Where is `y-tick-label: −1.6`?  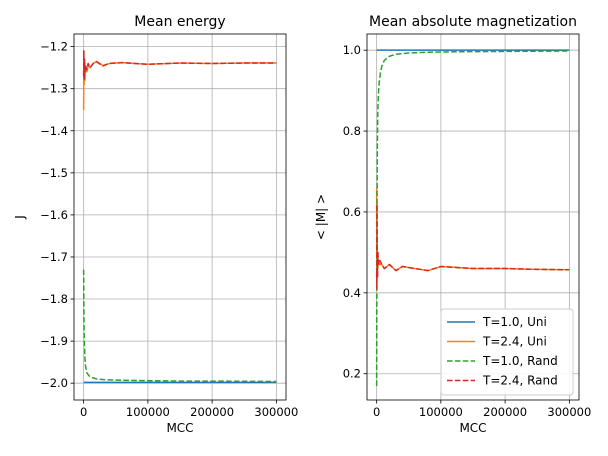 y-tick-label: −1.6 is located at coordinates (54, 215).